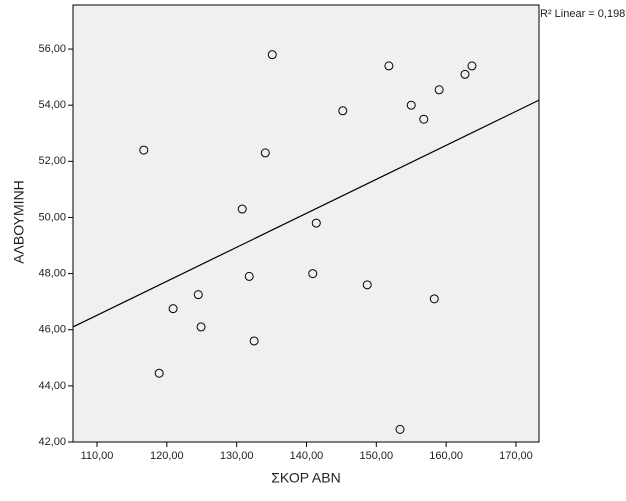 The height and width of the screenshot is (501, 626). What do you see at coordinates (167, 456) in the screenshot?
I see `x-tick-label: 120,00` at bounding box center [167, 456].